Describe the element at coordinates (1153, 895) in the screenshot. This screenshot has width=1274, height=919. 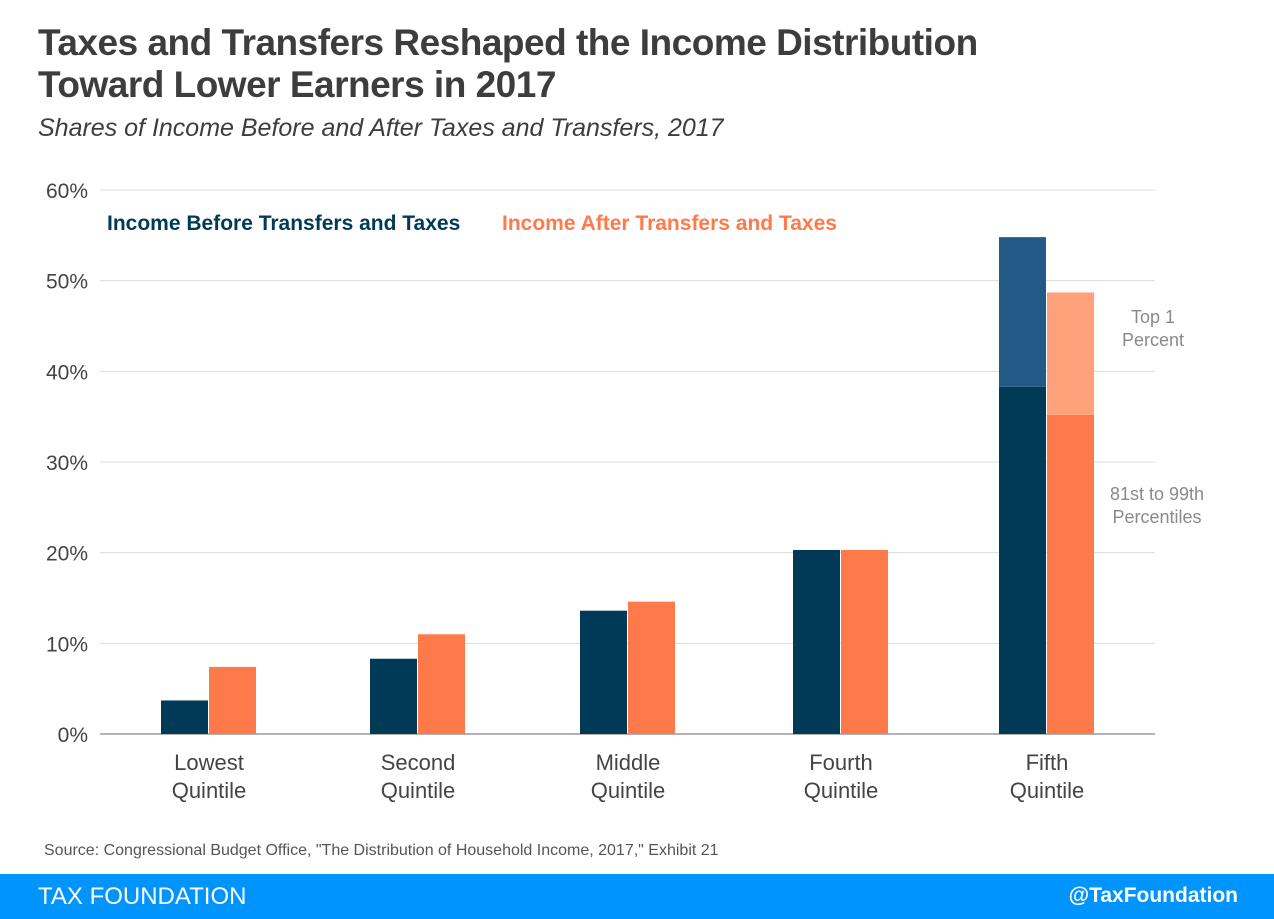
I see `footer-handle: @TaxFoundation` at that location.